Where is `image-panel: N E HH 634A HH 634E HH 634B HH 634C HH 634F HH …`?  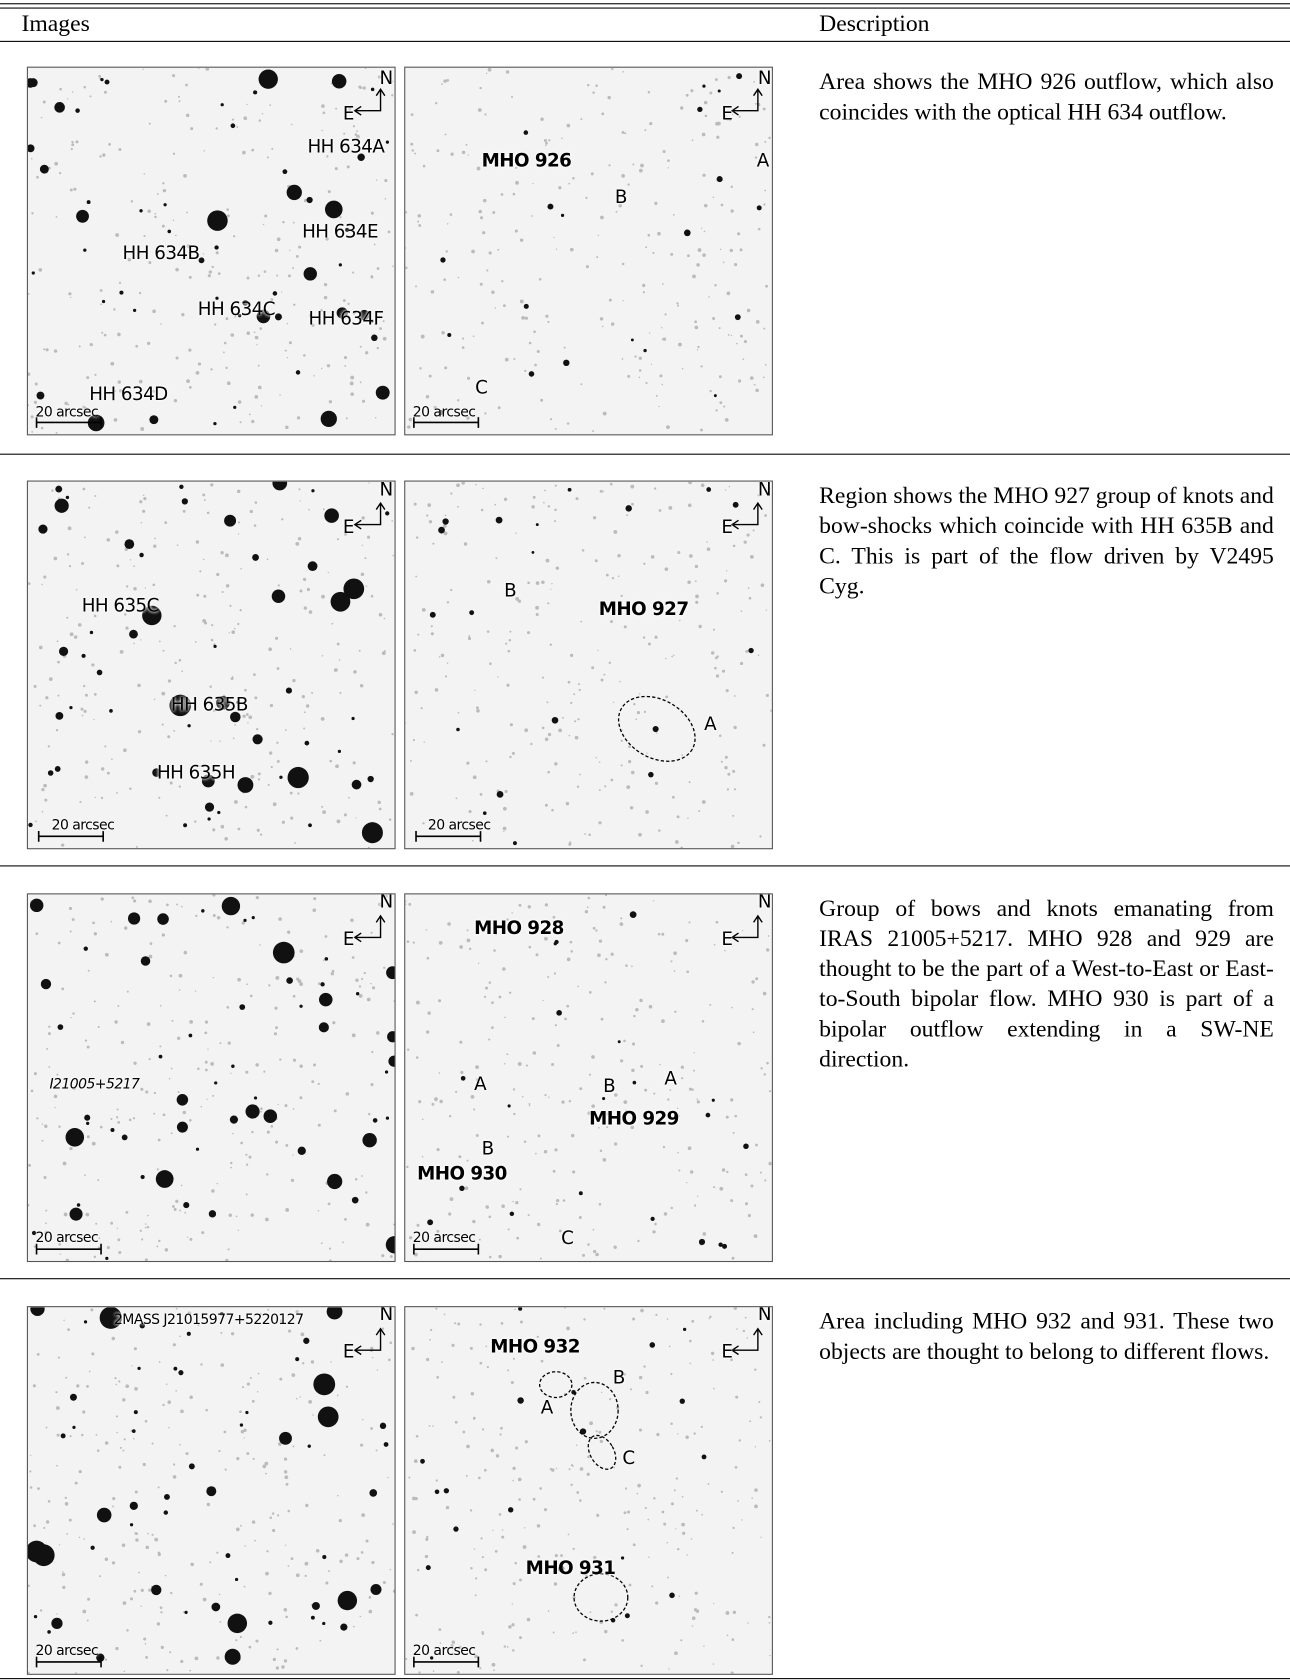
image-panel: N E HH 634A HH 634E HH 634B HH 634C HH 634F HH … is located at coordinates (211, 251).